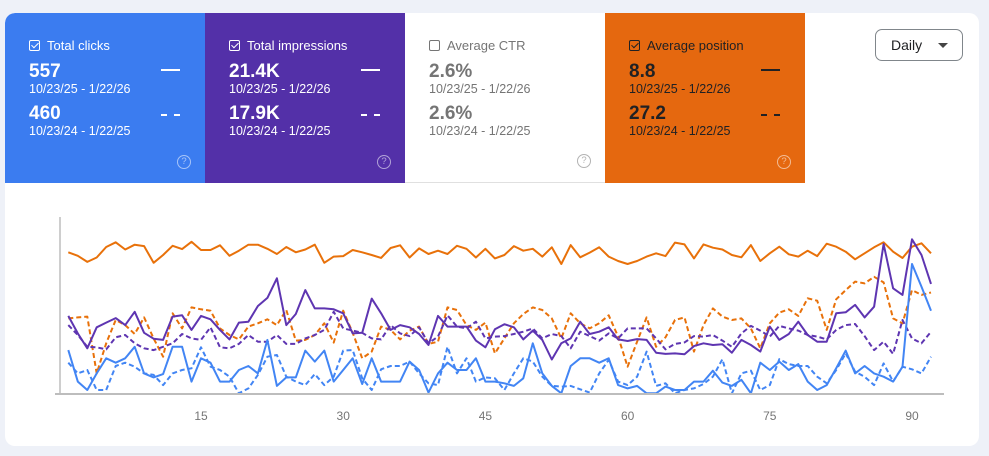  What do you see at coordinates (344, 416) in the screenshot?
I see `x-tick-label: 30` at bounding box center [344, 416].